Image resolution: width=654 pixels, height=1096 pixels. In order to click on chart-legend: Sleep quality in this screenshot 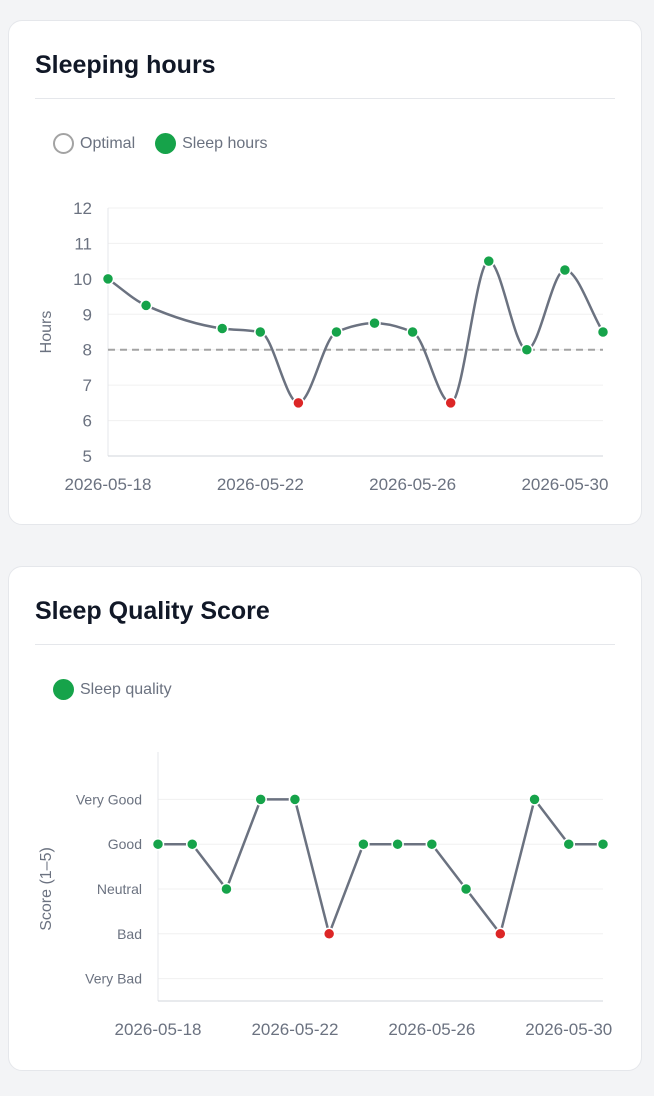, I will do `click(122, 689)`.